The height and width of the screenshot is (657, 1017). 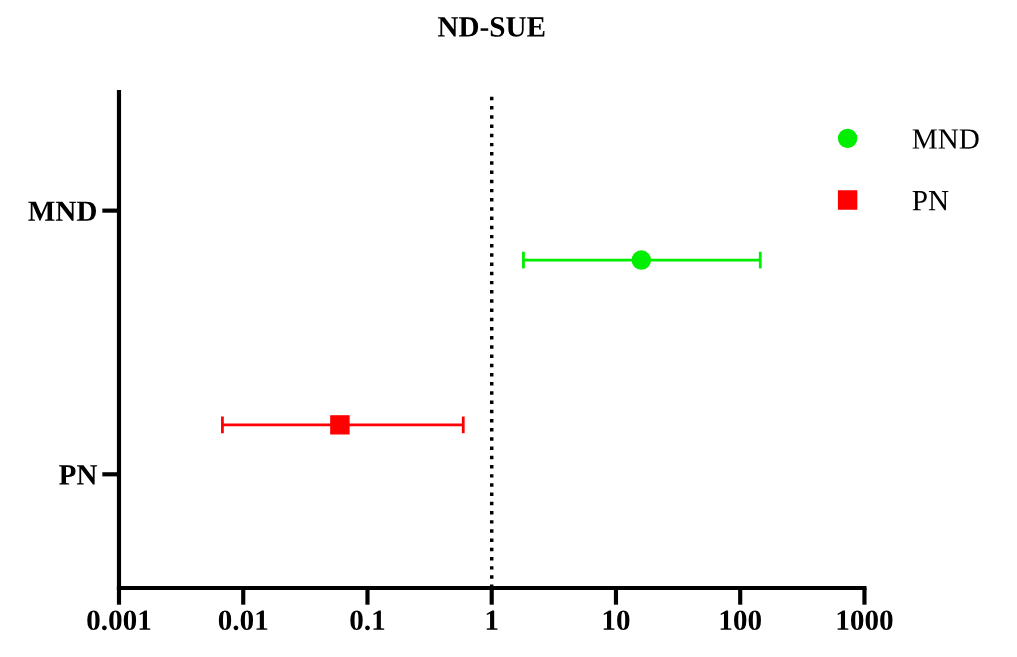 I want to click on x-tick-label: 0.01, so click(x=243, y=620).